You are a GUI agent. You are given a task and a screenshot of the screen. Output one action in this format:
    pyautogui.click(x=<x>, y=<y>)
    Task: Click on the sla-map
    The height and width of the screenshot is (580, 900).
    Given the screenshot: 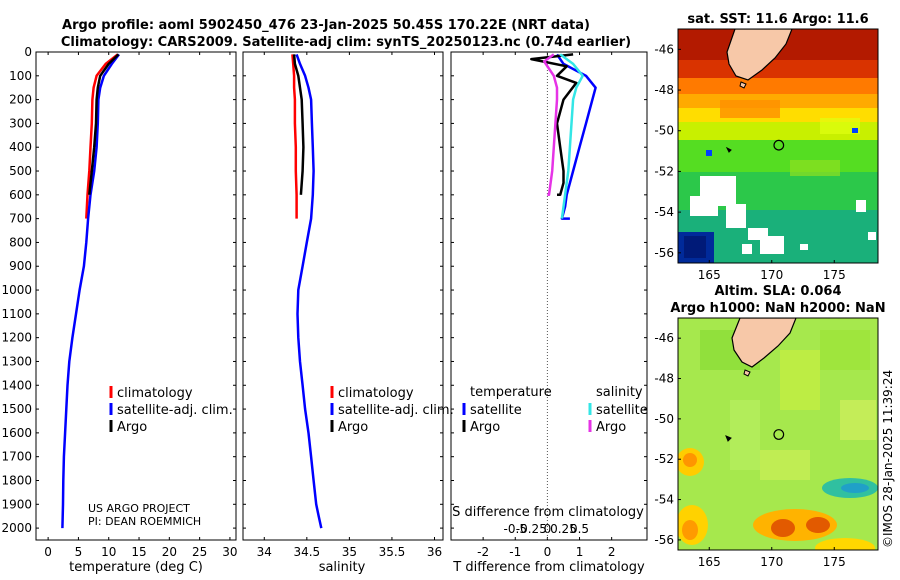 What is the action you would take?
    pyautogui.click(x=778, y=434)
    